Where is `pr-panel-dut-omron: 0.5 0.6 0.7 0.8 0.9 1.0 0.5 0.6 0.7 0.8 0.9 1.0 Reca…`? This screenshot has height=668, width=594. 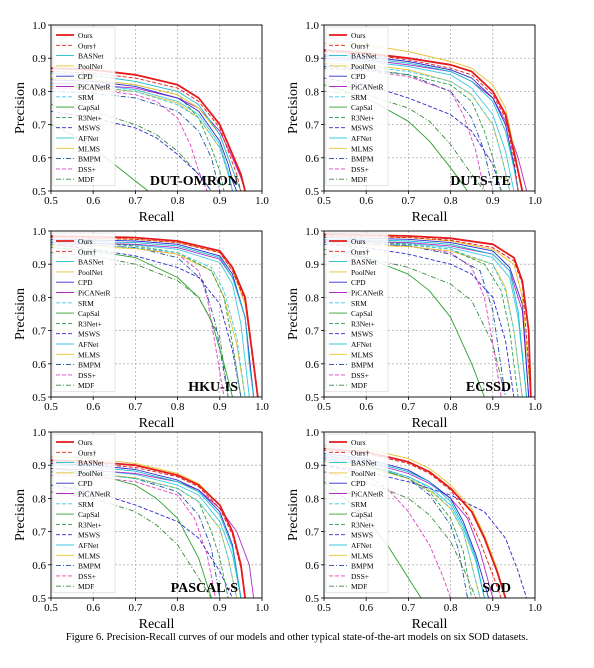
pr-panel-dut-omron: 0.5 0.6 0.7 0.8 0.9 1.0 0.5 0.6 0.7 0.8 0.9 1.0 Reca… is located at coordinates (141, 122).